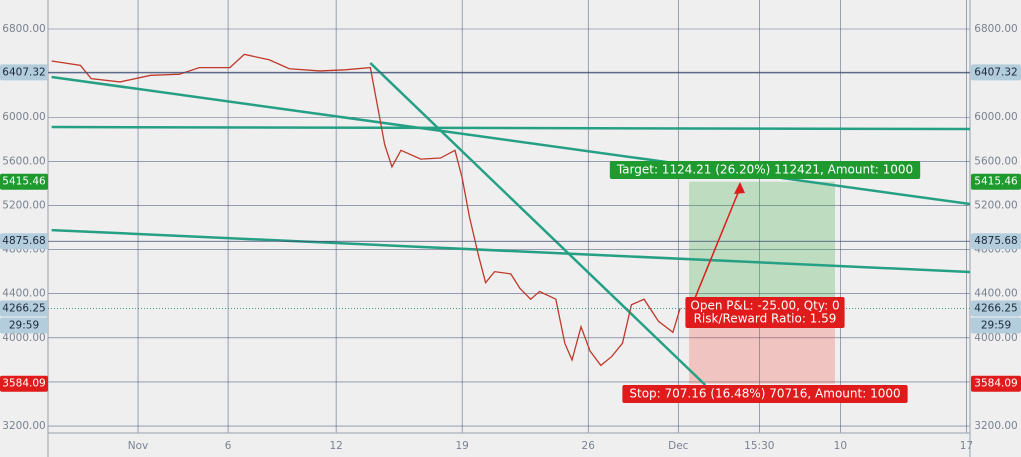  I want to click on x-tick-label: 19, so click(461, 446).